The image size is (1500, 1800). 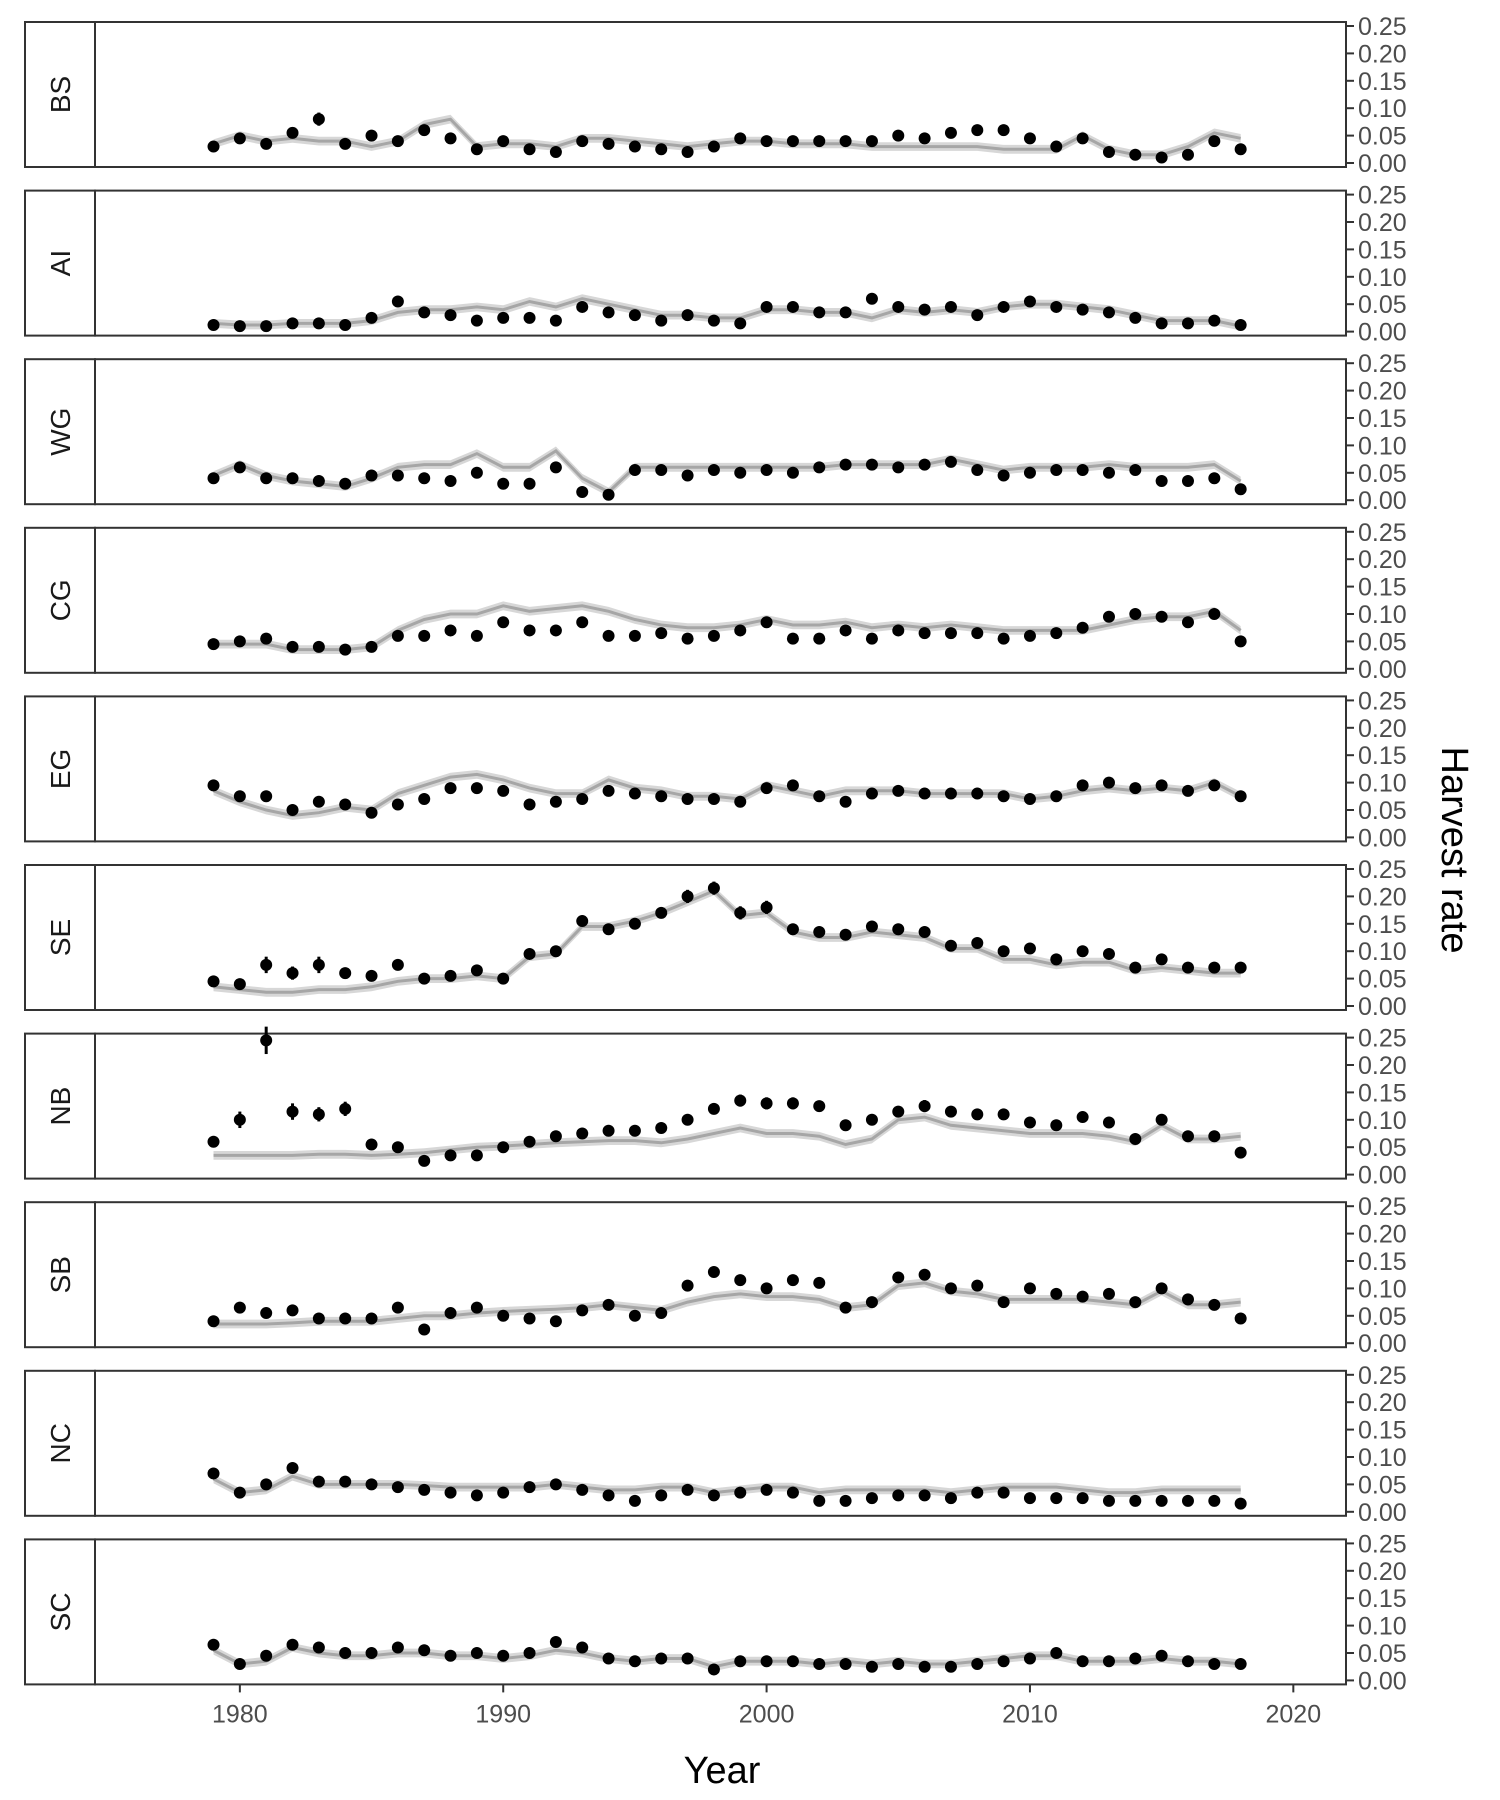 What do you see at coordinates (240, 1714) in the screenshot?
I see `x-tick-label: 1980` at bounding box center [240, 1714].